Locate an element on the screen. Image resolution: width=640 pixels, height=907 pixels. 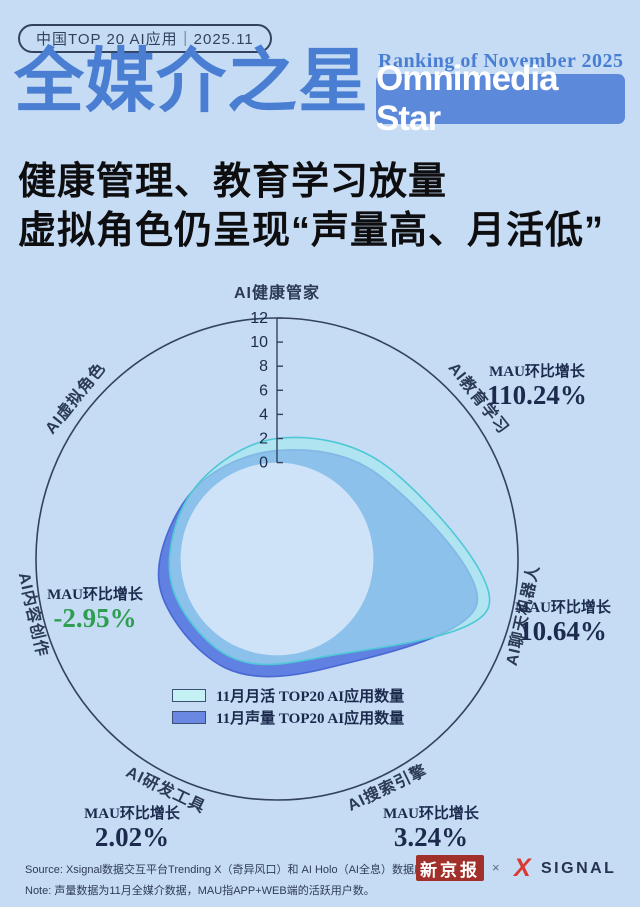
beijing-news-text: 新京报 is located at coordinates (450, 870).